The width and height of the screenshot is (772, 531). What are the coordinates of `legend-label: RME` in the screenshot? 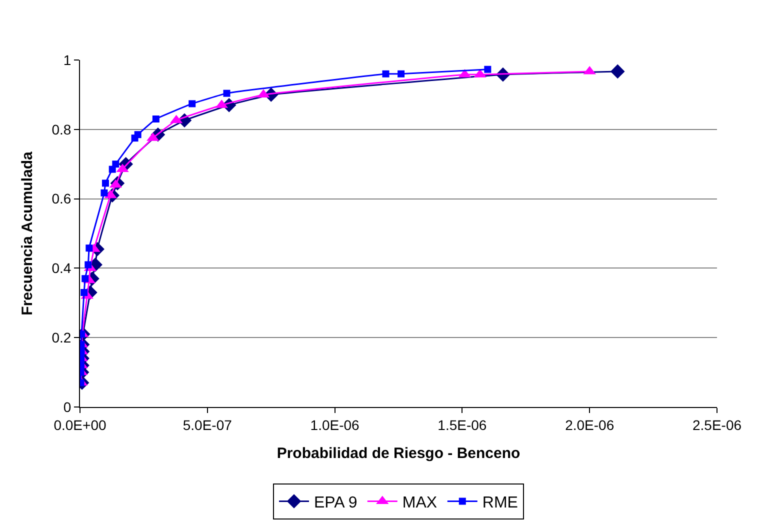 It's located at (500, 503).